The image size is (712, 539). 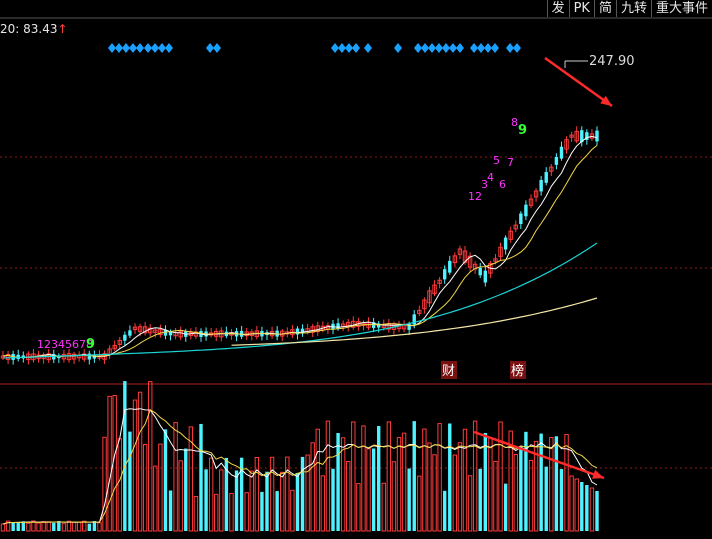 I want to click on toolbar-button-nine-turn: 九转, so click(x=633, y=8).